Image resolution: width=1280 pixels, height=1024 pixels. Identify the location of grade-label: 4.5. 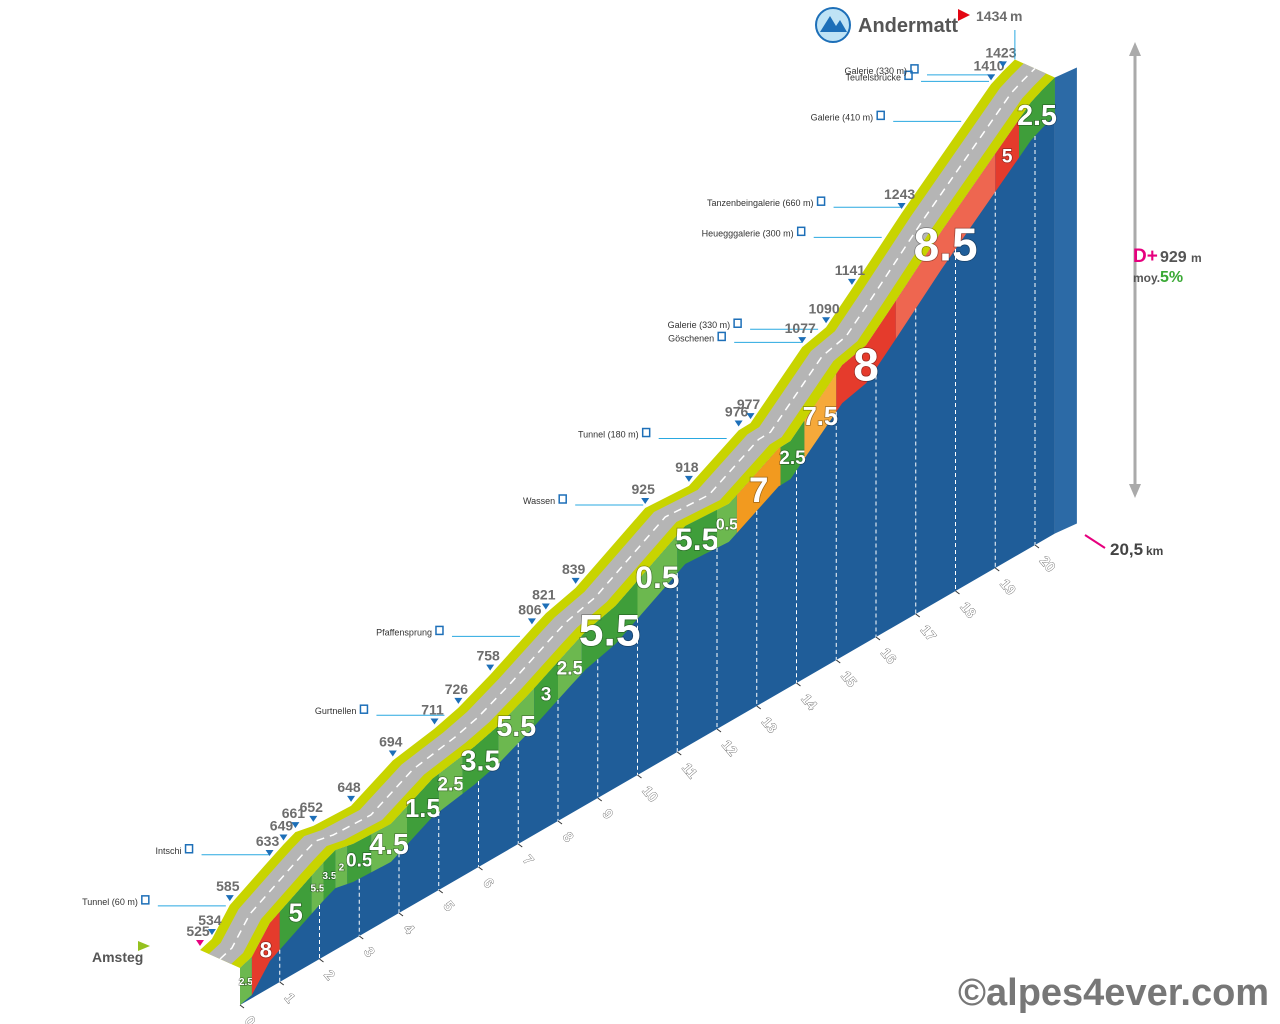
(389, 845).